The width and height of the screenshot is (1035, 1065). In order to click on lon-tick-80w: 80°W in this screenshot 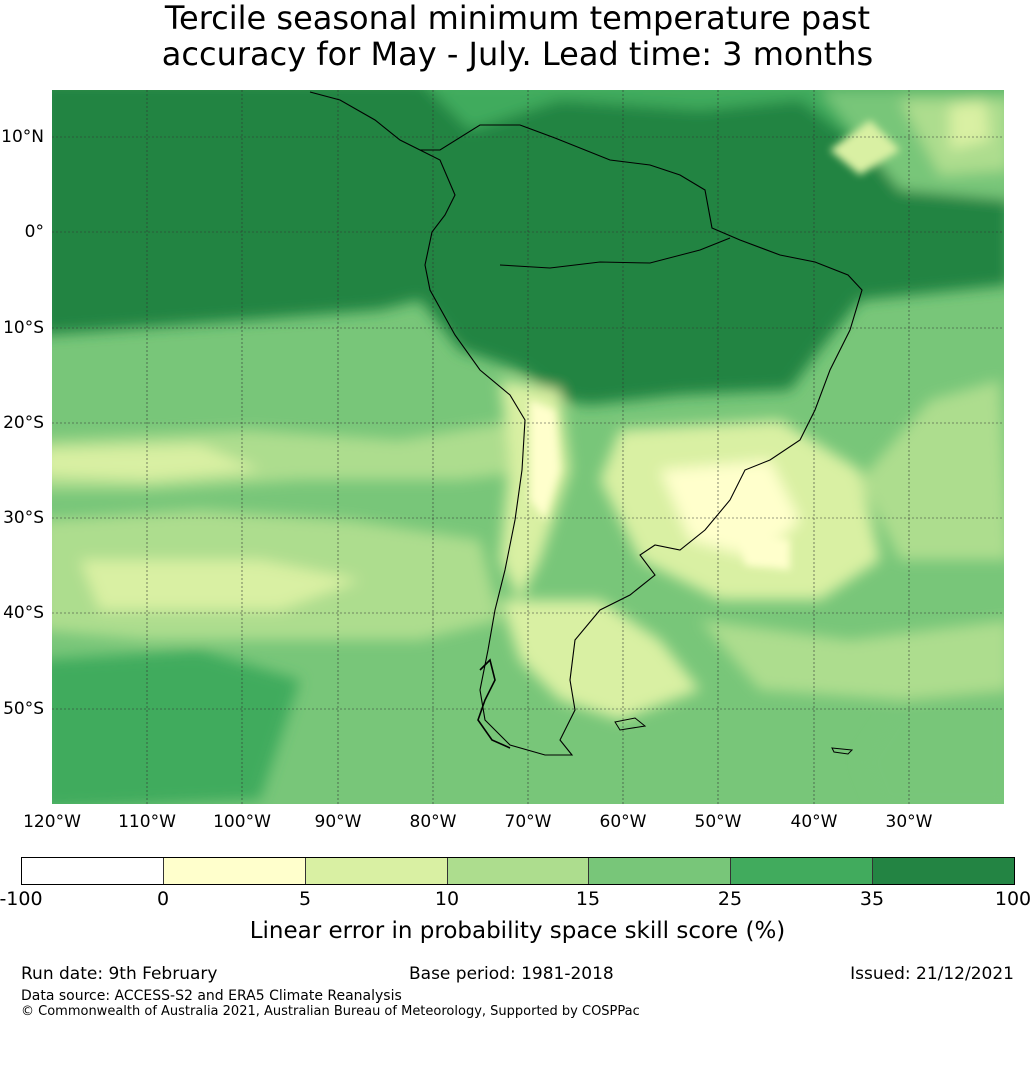, I will do `click(433, 822)`.